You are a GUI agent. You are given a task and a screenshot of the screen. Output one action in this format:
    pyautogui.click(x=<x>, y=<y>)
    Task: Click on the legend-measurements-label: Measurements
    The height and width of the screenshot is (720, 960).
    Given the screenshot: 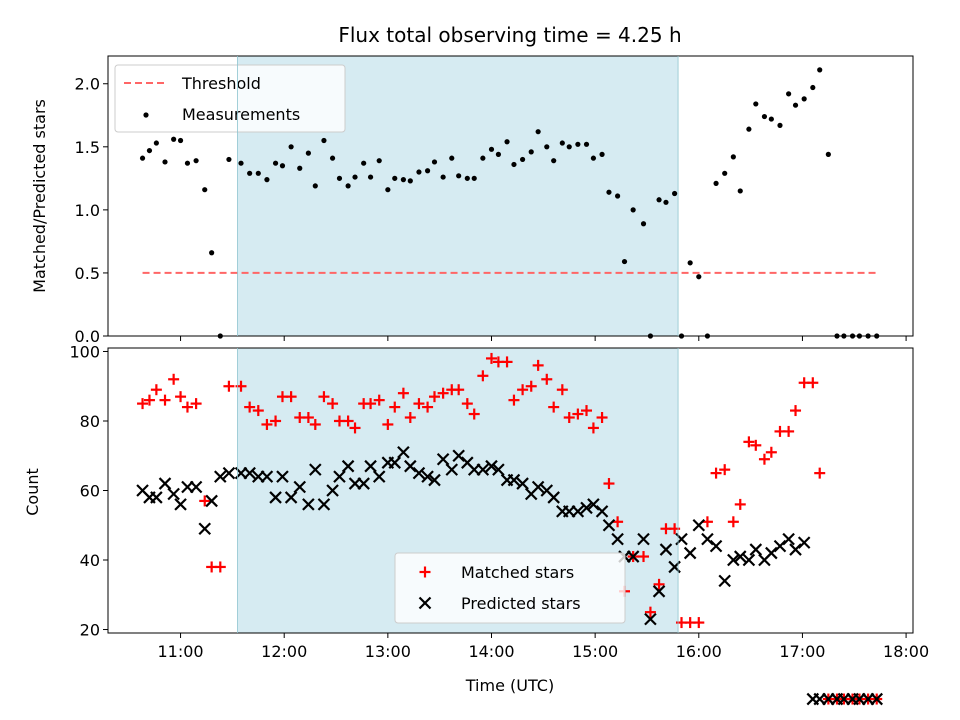 What is the action you would take?
    pyautogui.click(x=241, y=114)
    